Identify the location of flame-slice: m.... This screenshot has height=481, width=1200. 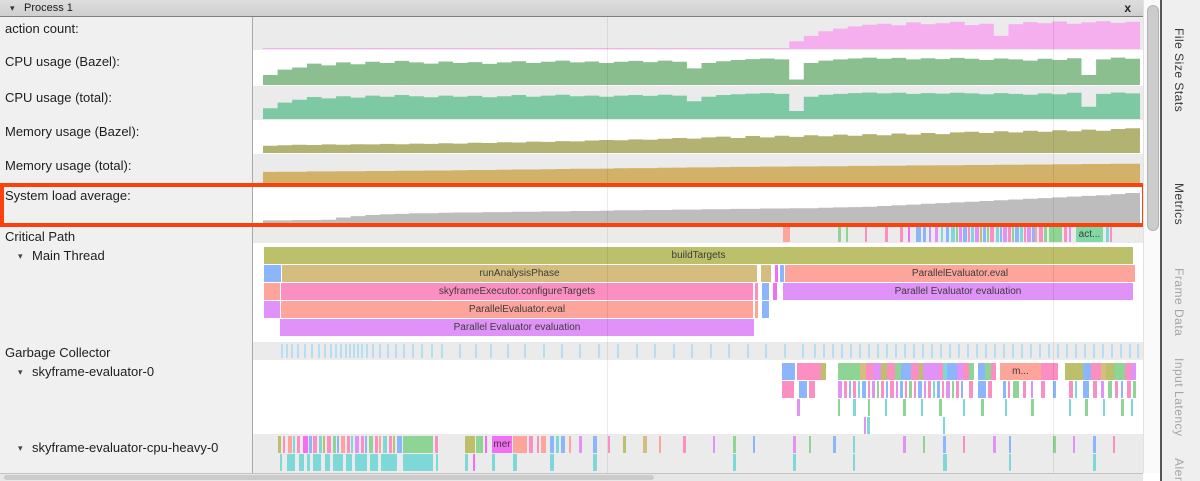
(1020, 371).